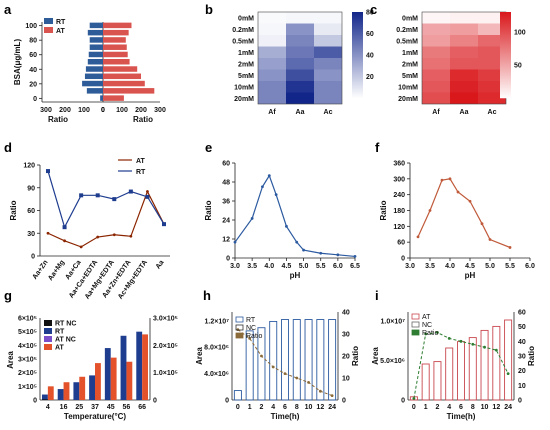 Image resolution: width=550 pixels, height=430 pixels. What do you see at coordinates (209, 9) in the screenshot?
I see `panel-label: b` at bounding box center [209, 9].